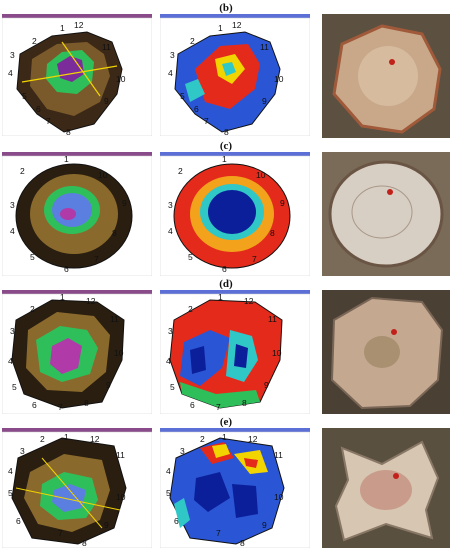 This screenshot has height=553, width=452. I want to click on panel-label-c: (c), so click(226, 146).